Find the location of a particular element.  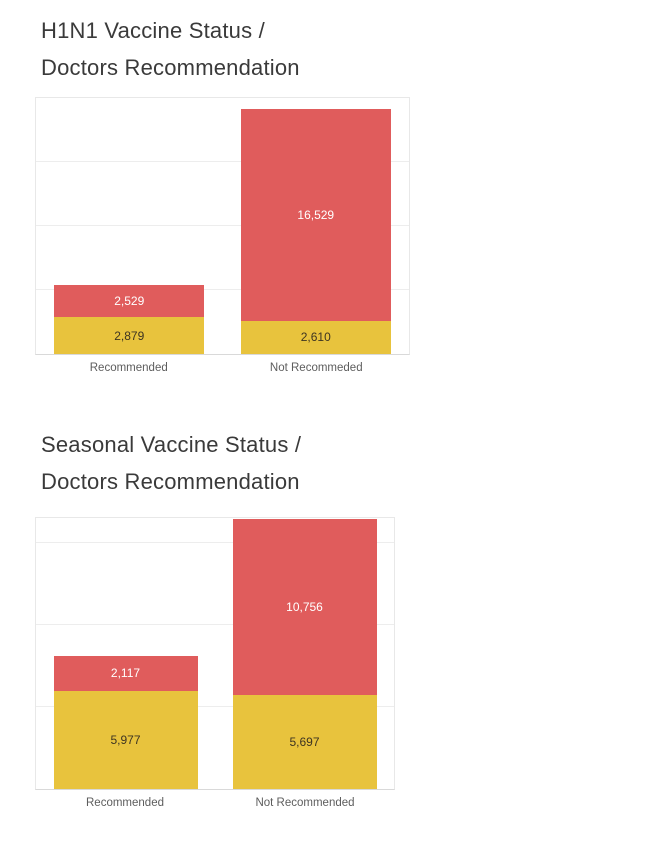

segment-value-label: 2,117 is located at coordinates (125, 673).